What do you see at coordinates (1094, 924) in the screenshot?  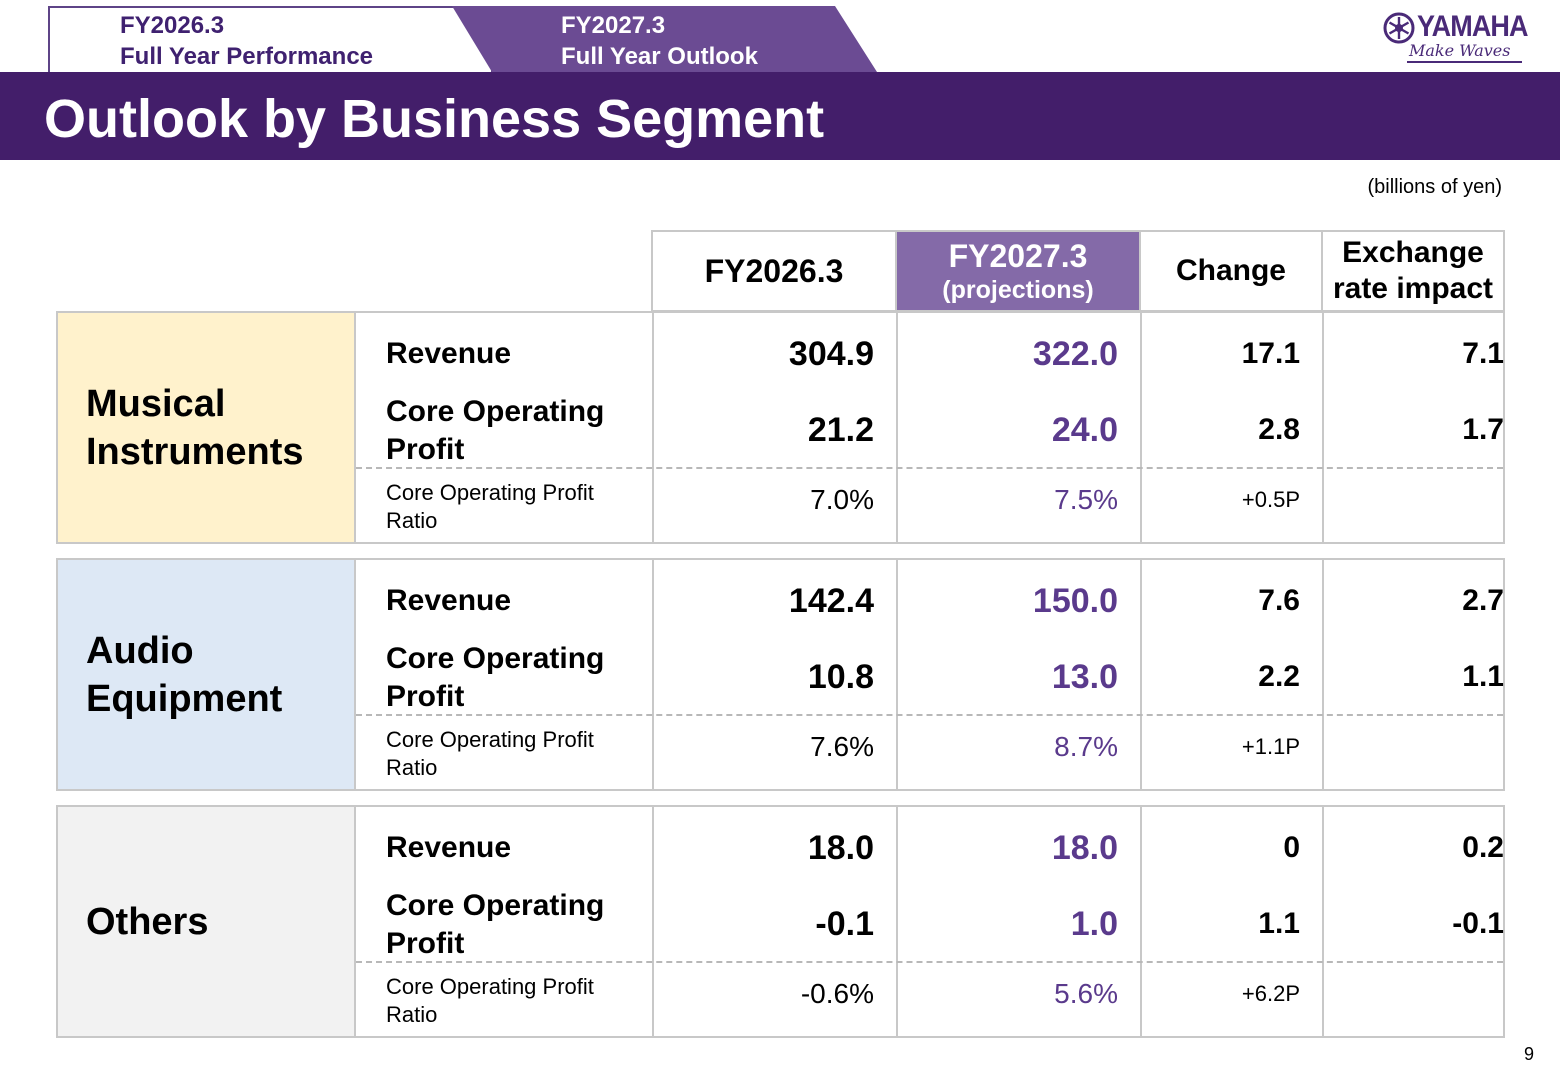 I see `core-operating-profit-fy2027: 1.0` at bounding box center [1094, 924].